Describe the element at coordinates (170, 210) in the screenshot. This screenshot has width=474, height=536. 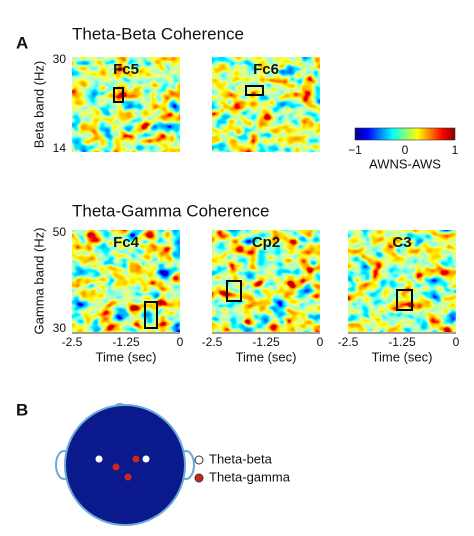
I see `row-title: Theta-Gamma Coherence` at that location.